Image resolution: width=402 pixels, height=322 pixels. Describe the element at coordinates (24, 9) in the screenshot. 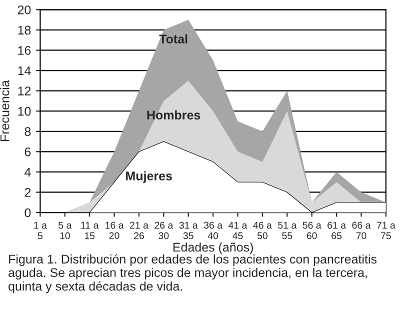

I see `y-tick-label: 20` at that location.